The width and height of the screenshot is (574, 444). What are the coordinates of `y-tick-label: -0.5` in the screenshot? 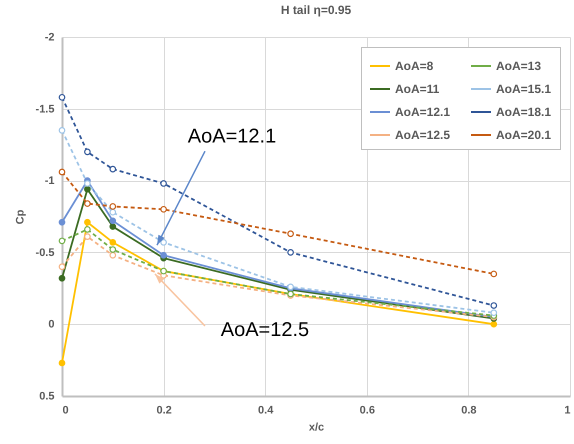 It's located at (45, 252).